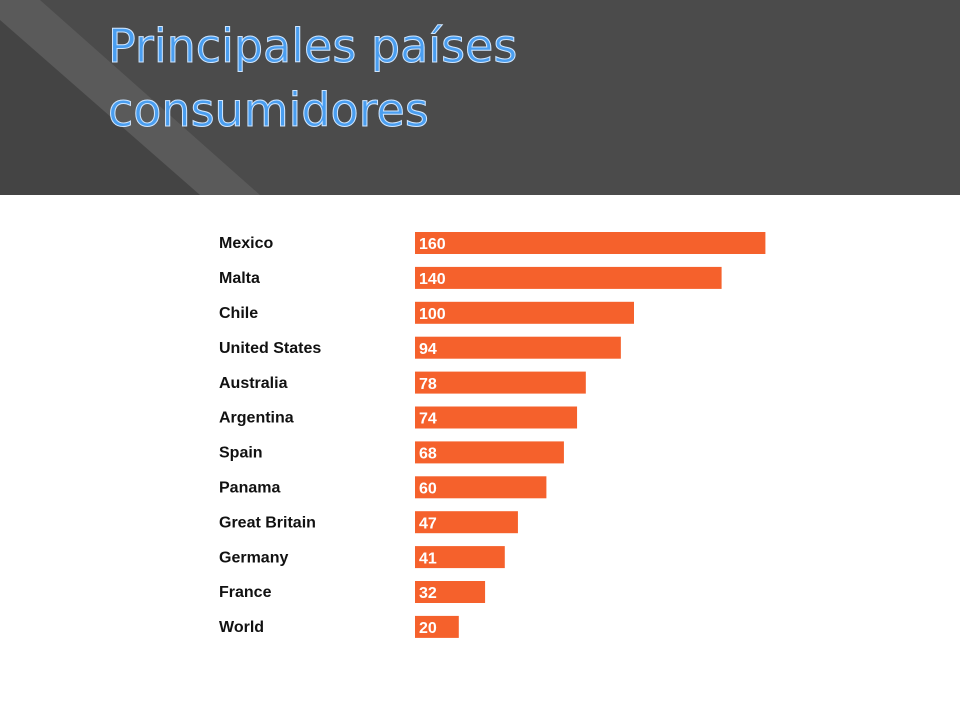  What do you see at coordinates (428, 419) in the screenshot?
I see `value-label: 74` at bounding box center [428, 419].